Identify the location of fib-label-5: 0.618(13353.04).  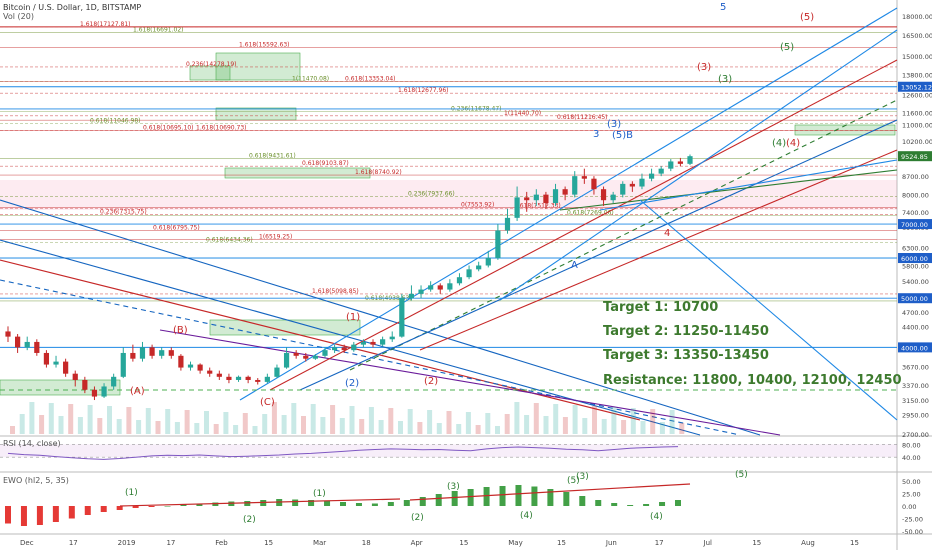
(370, 79).